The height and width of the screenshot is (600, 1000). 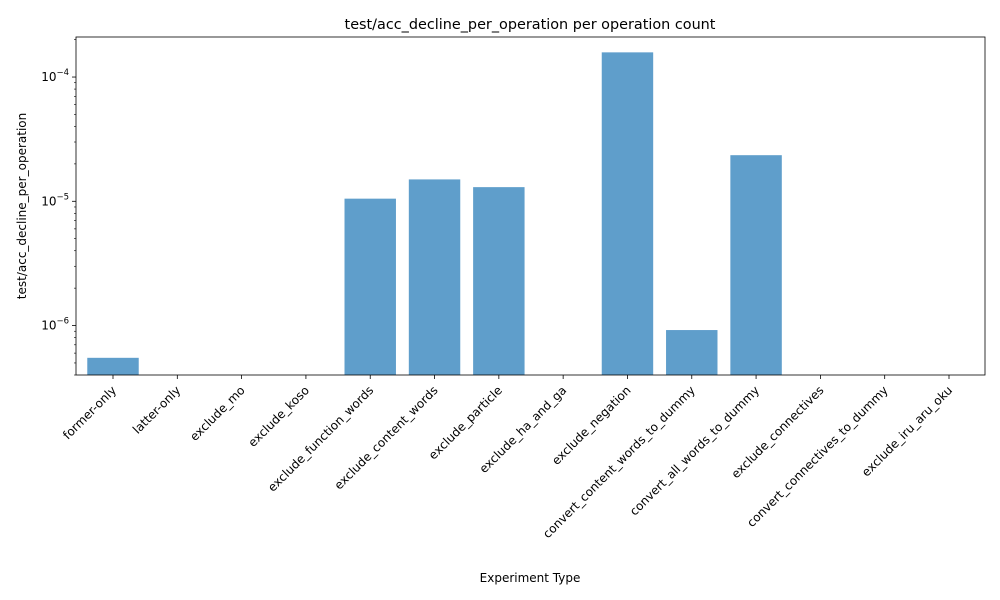 What do you see at coordinates (22, 206) in the screenshot?
I see `y-axis-label: test/acc_decline_per_operation` at bounding box center [22, 206].